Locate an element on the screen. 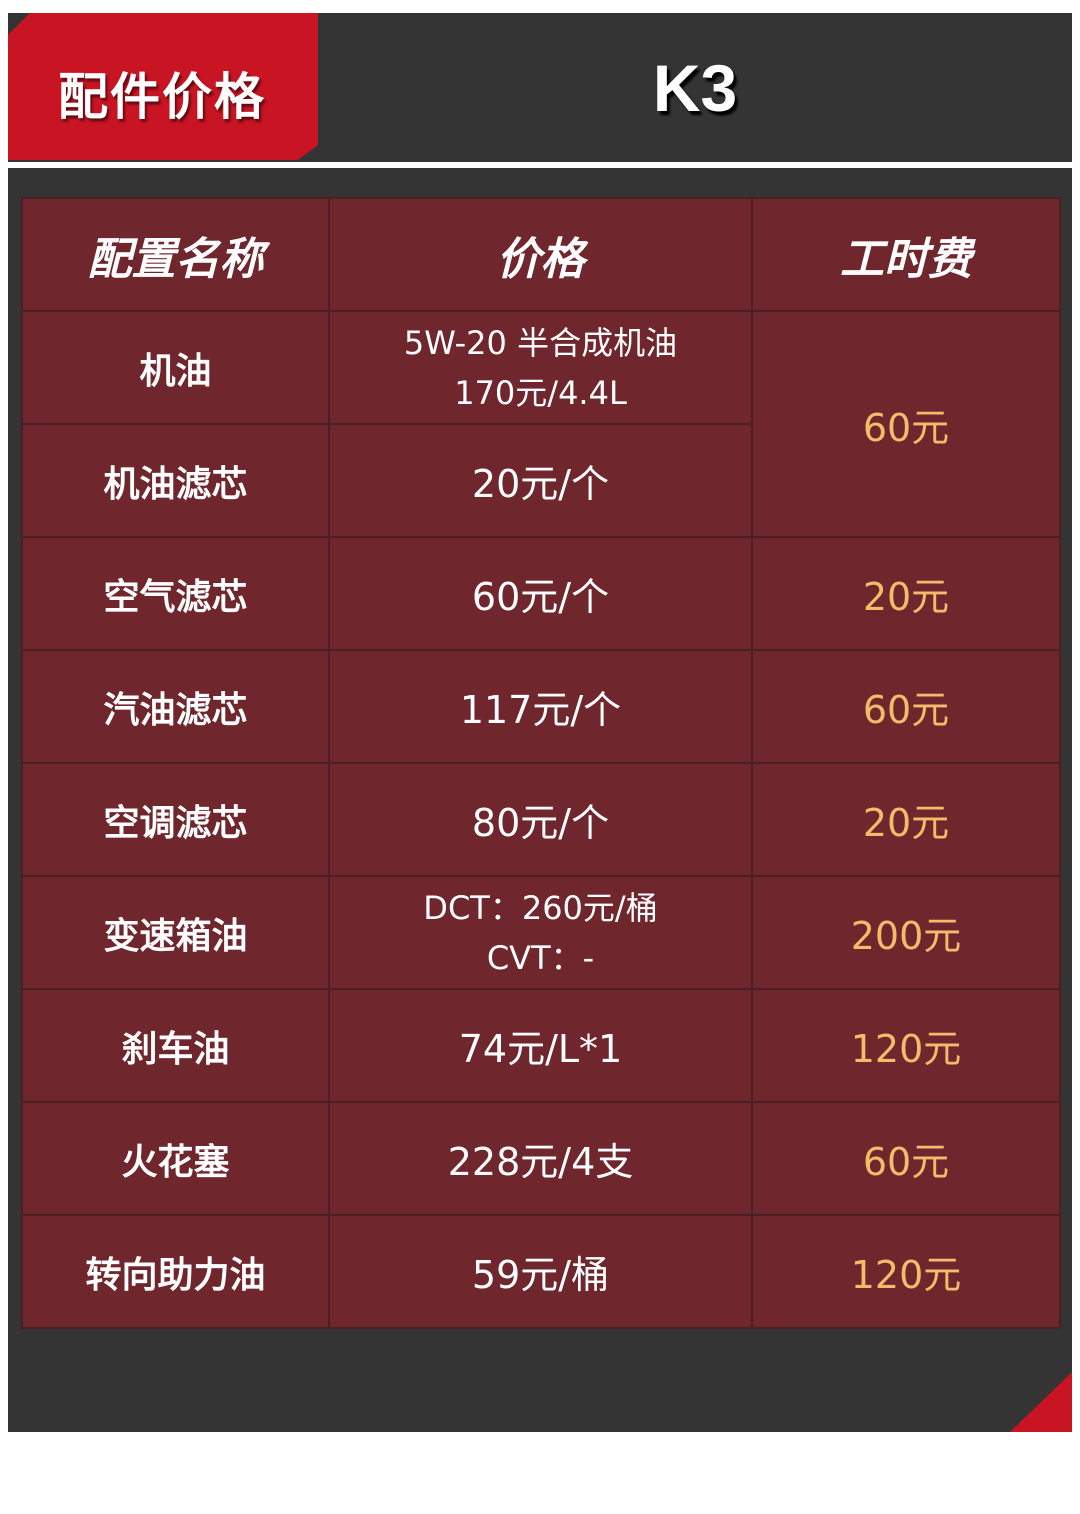 The height and width of the screenshot is (1514, 1080). part-price: 228元/4支 is located at coordinates (540, 1158).